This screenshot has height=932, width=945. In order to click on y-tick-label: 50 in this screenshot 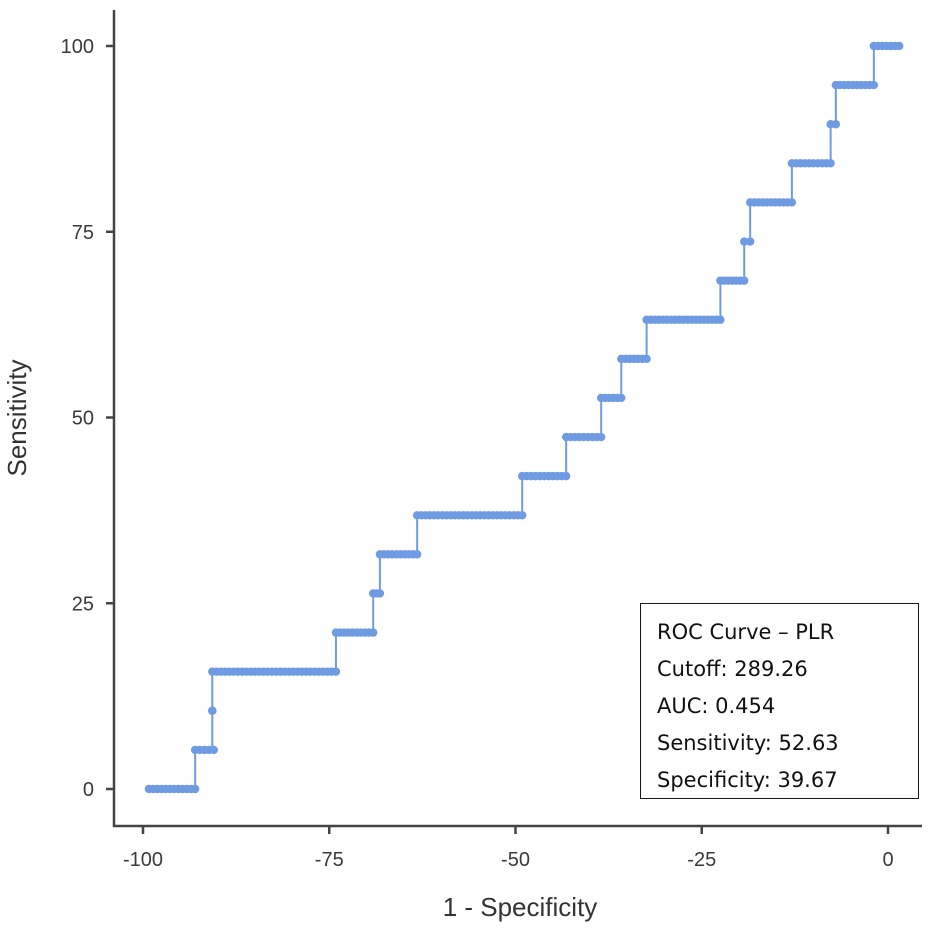, I will do `click(83, 419)`.